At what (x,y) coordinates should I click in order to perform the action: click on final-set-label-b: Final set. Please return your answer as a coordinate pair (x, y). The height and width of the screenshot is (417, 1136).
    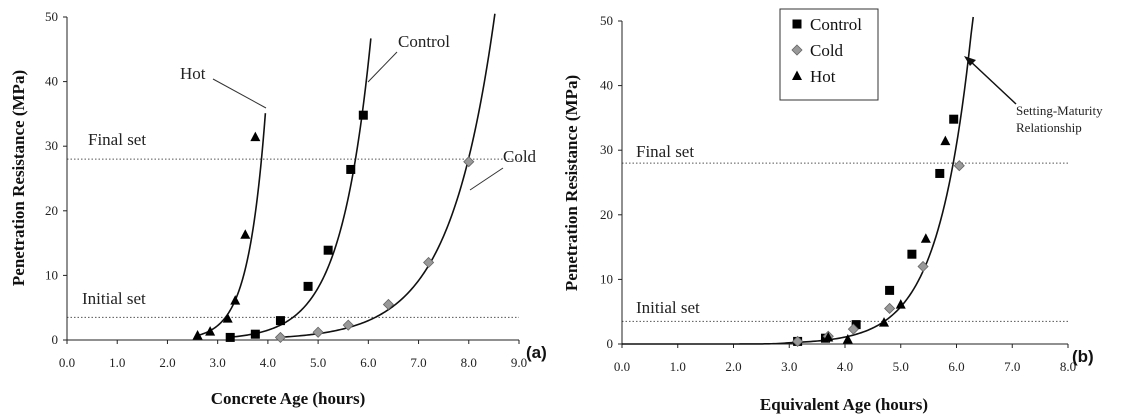
    Looking at the image, I should click on (665, 151).